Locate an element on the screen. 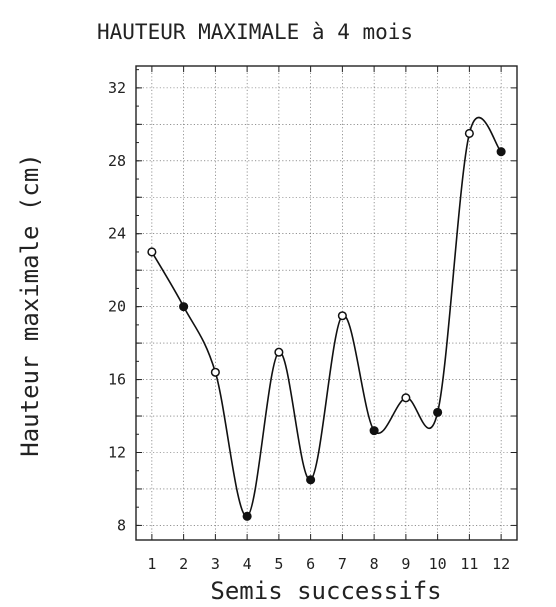 This screenshot has height=607, width=556. y-tick-label: 20 is located at coordinates (117, 307).